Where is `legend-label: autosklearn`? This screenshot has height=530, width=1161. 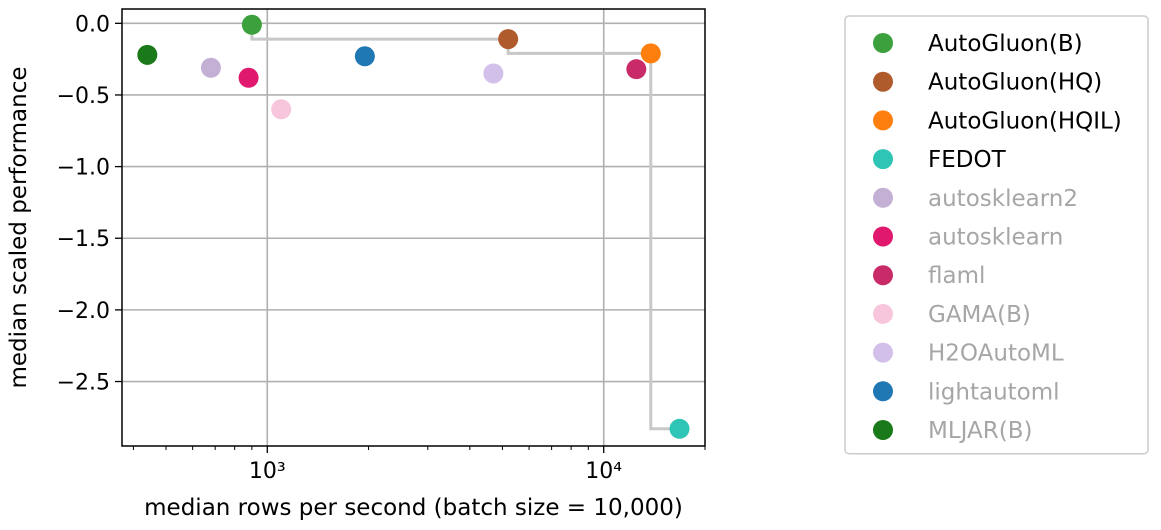 legend-label: autosklearn is located at coordinates (995, 238).